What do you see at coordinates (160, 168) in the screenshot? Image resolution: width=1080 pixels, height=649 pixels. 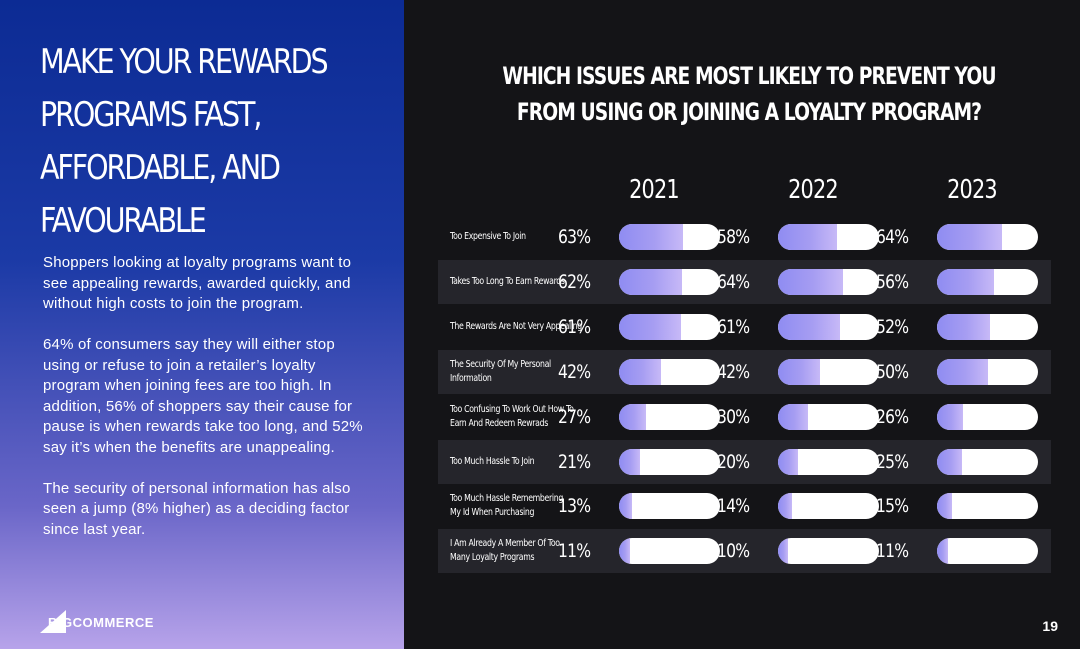 I see `headline-line: AFFORDABLE, AND` at bounding box center [160, 168].